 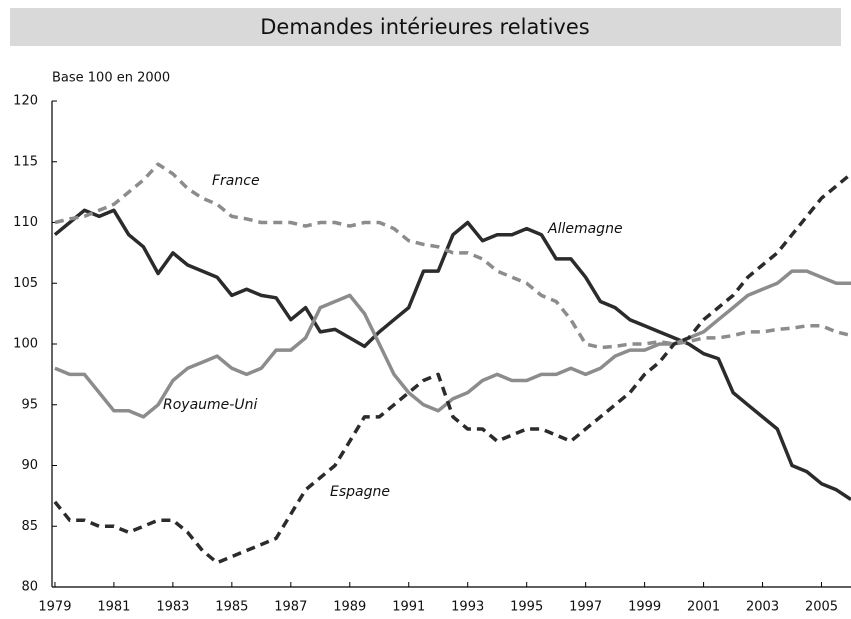 What do you see at coordinates (210, 405) in the screenshot?
I see `series-label: Royaume-Uni` at bounding box center [210, 405].